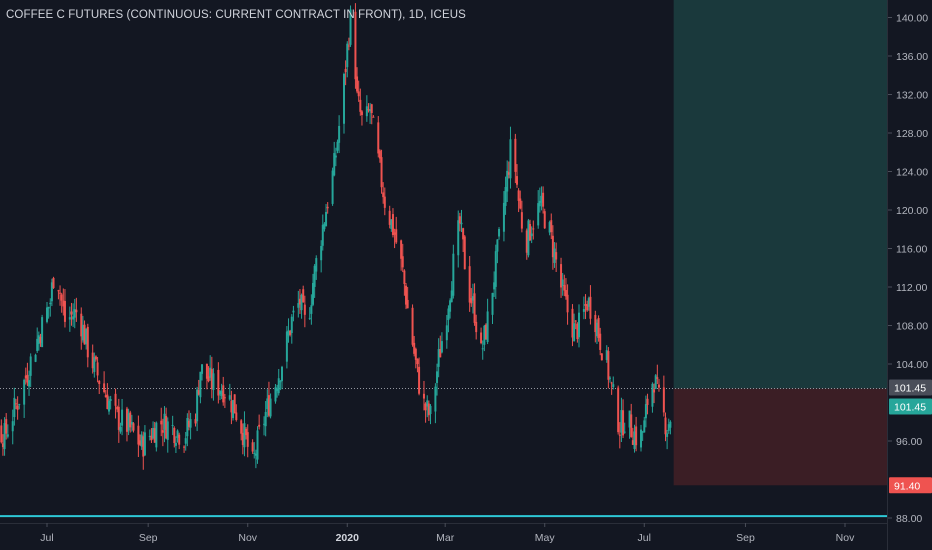  What do you see at coordinates (912, 57) in the screenshot?
I see `price-tick-label: 136.00` at bounding box center [912, 57].